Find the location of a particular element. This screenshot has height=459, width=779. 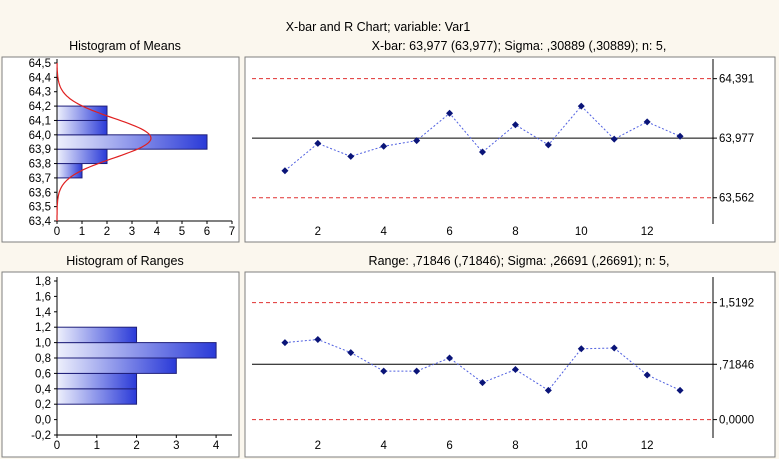

range-x-tick-label: 12 is located at coordinates (647, 446).